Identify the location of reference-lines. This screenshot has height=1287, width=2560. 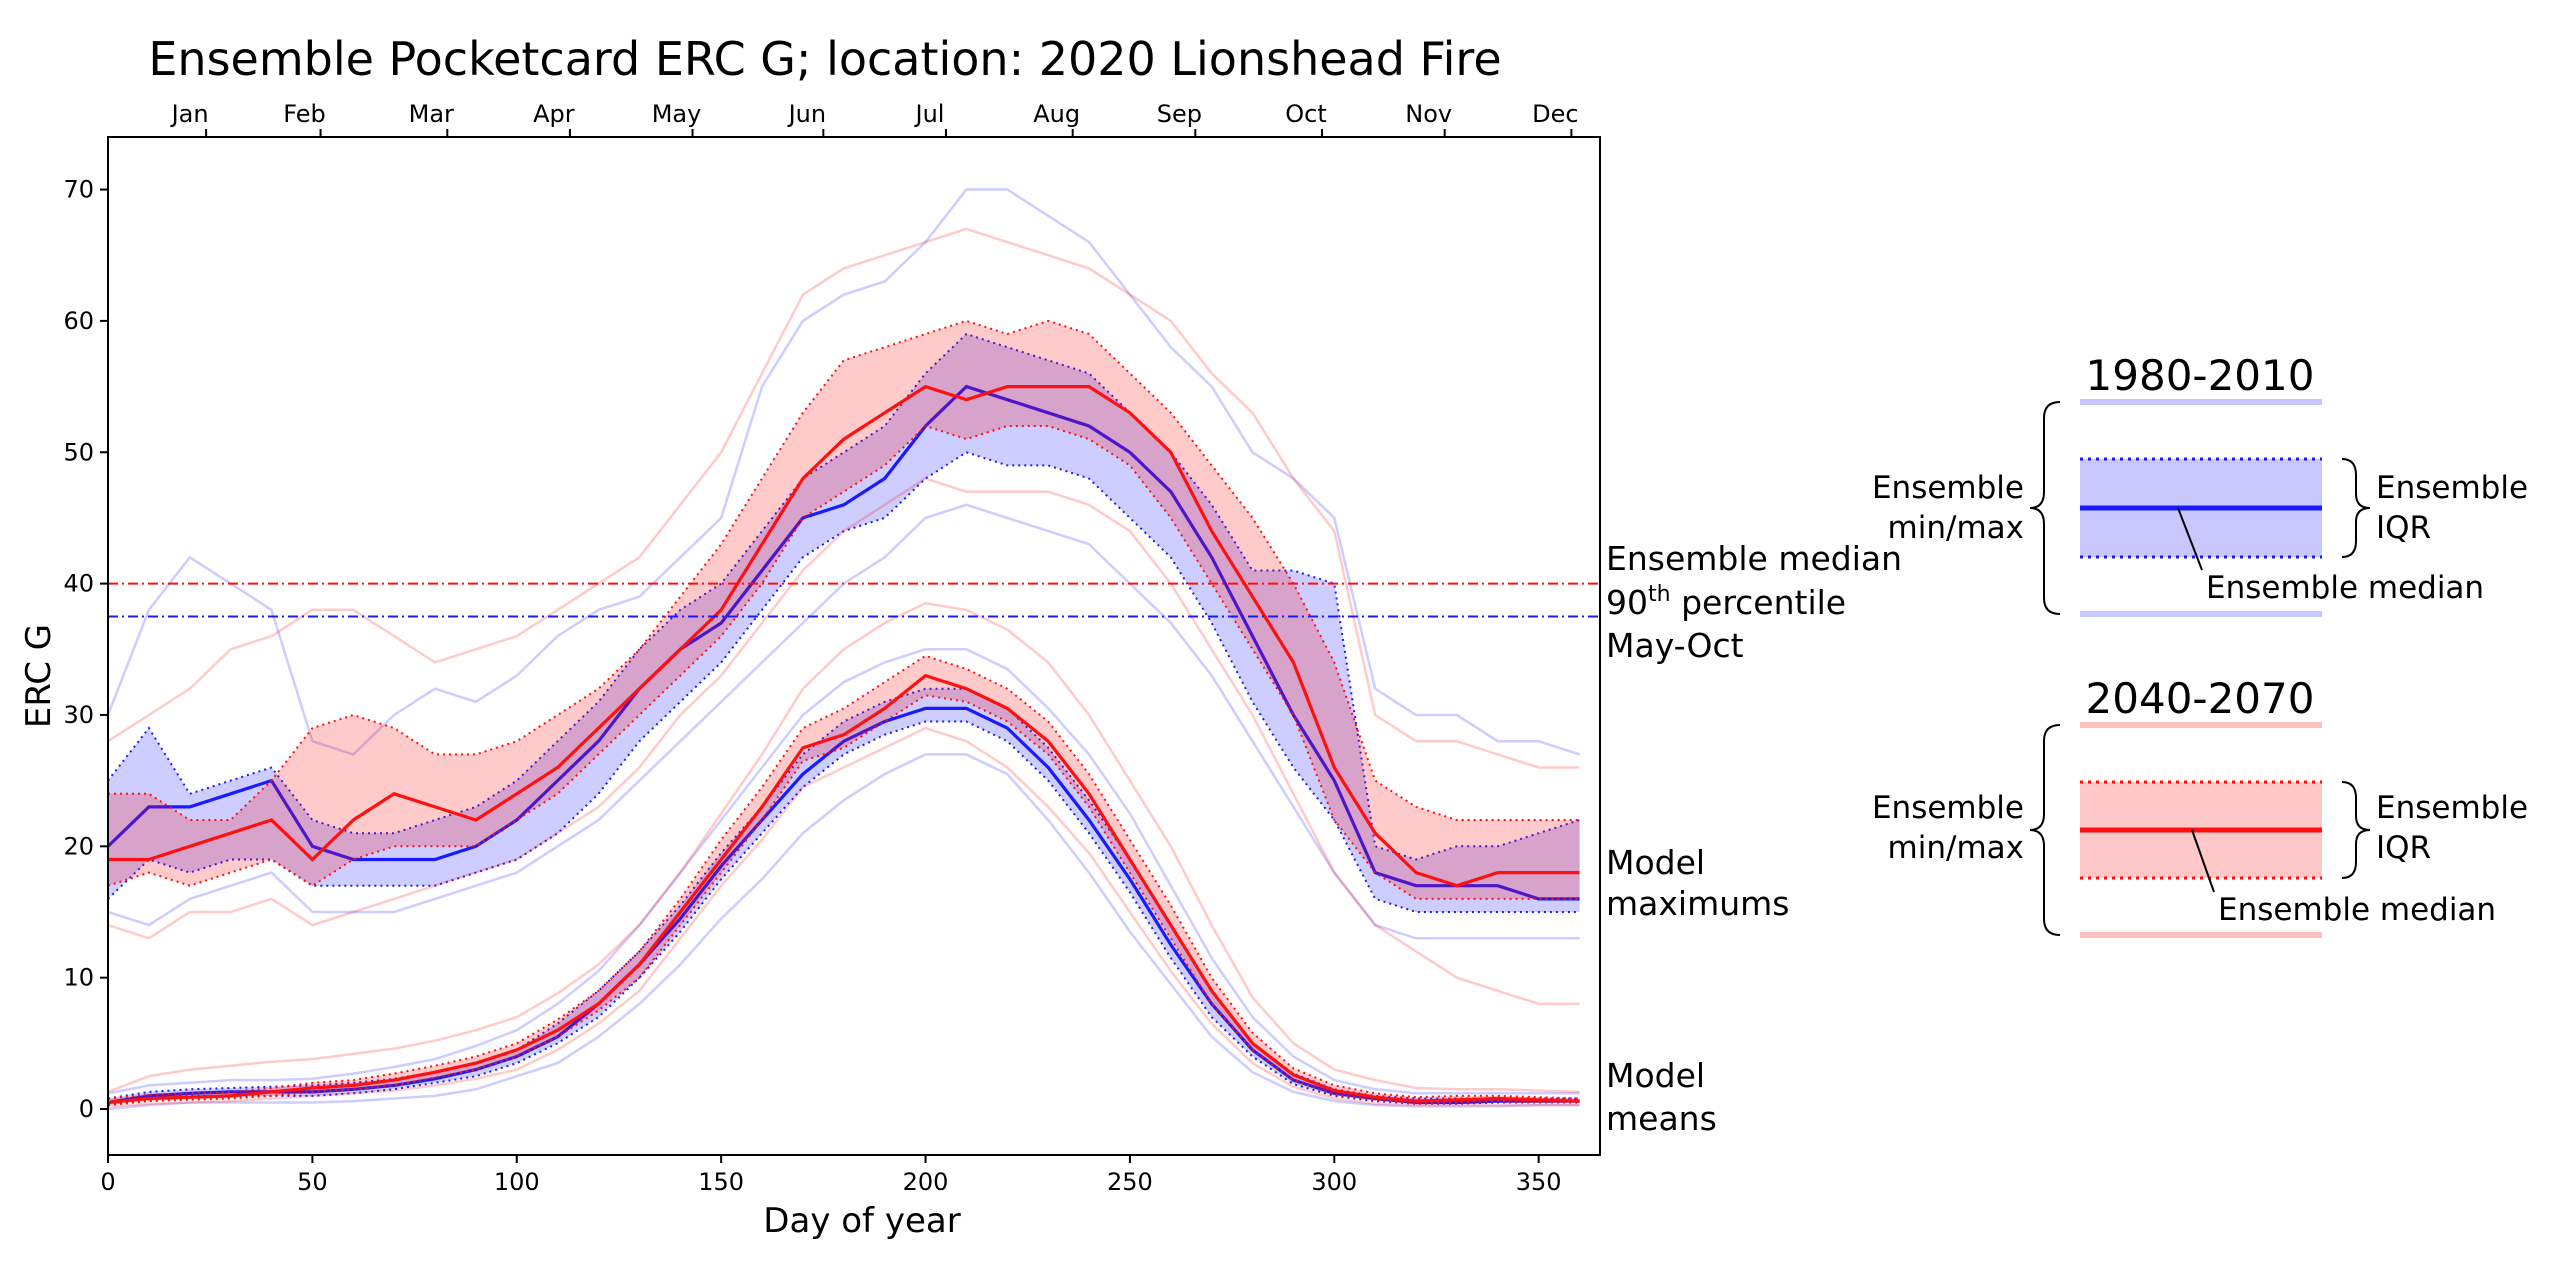
(854, 600).